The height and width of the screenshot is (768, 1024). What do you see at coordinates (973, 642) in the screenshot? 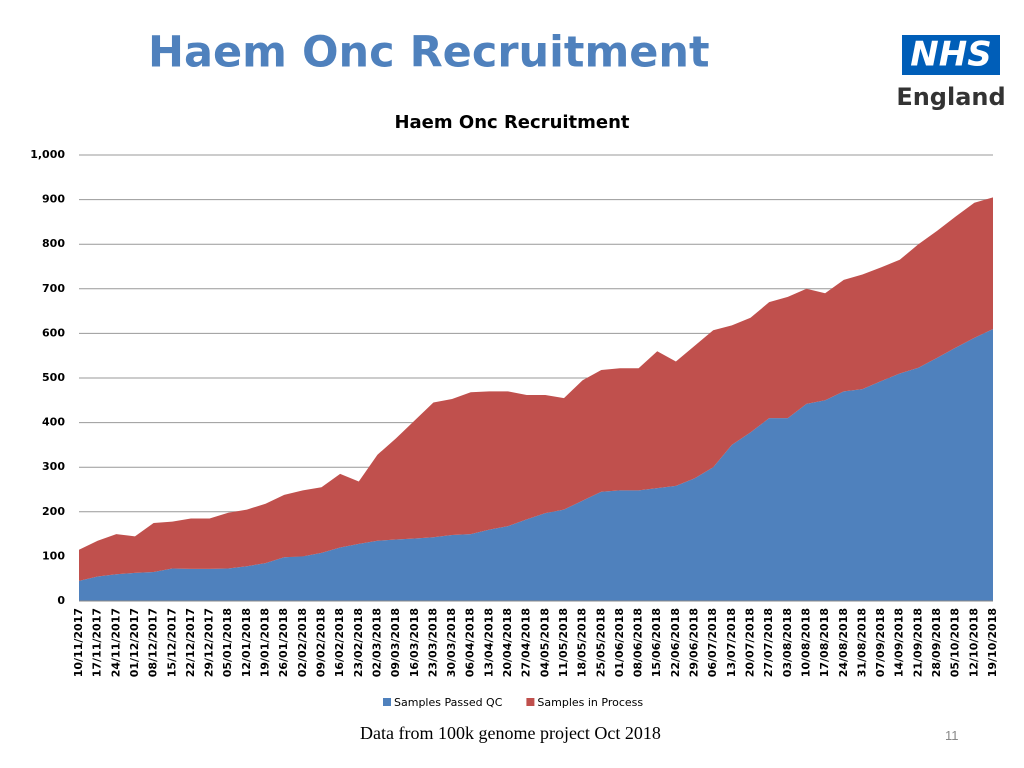
I see `x-tick-label: 12/10/2018` at bounding box center [973, 642].